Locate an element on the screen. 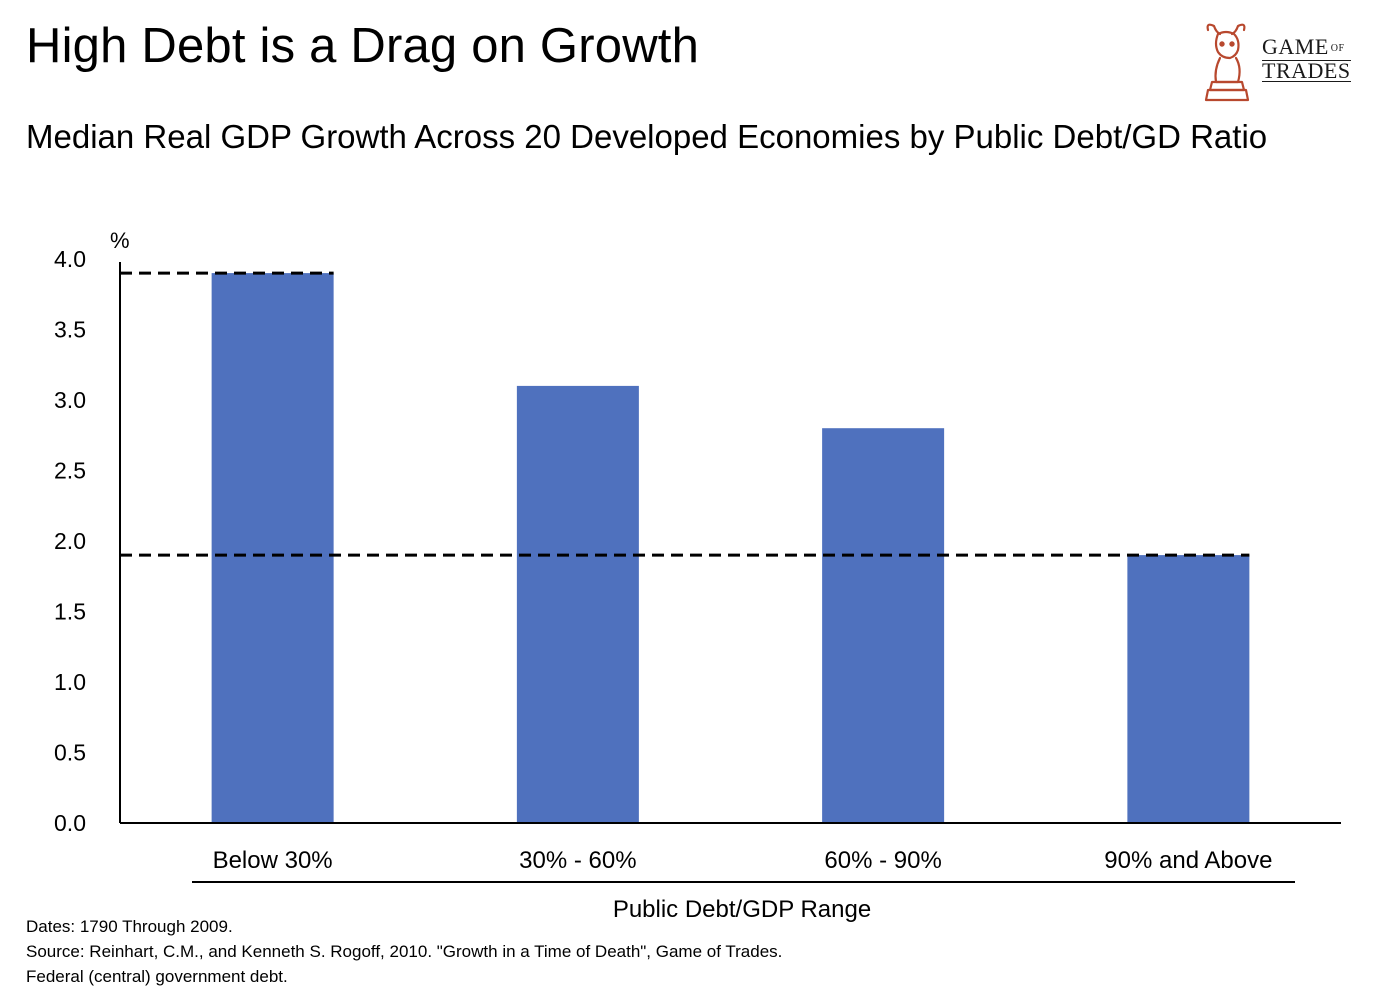 The height and width of the screenshot is (1004, 1382). y-tick-label: 2.0 is located at coordinates (70, 541).